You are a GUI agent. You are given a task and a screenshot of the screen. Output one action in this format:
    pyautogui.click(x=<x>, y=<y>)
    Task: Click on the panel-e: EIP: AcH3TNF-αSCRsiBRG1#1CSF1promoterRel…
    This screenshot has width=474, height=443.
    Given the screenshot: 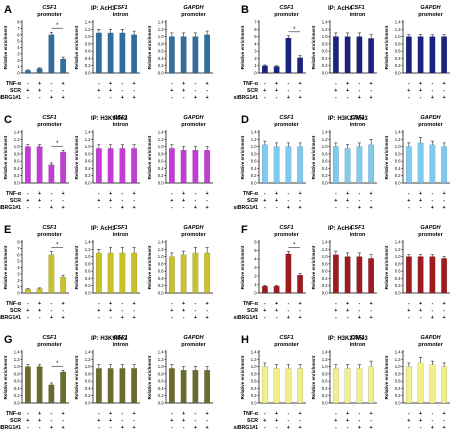 What is the action you would take?
    pyautogui.click(x=106, y=272)
    